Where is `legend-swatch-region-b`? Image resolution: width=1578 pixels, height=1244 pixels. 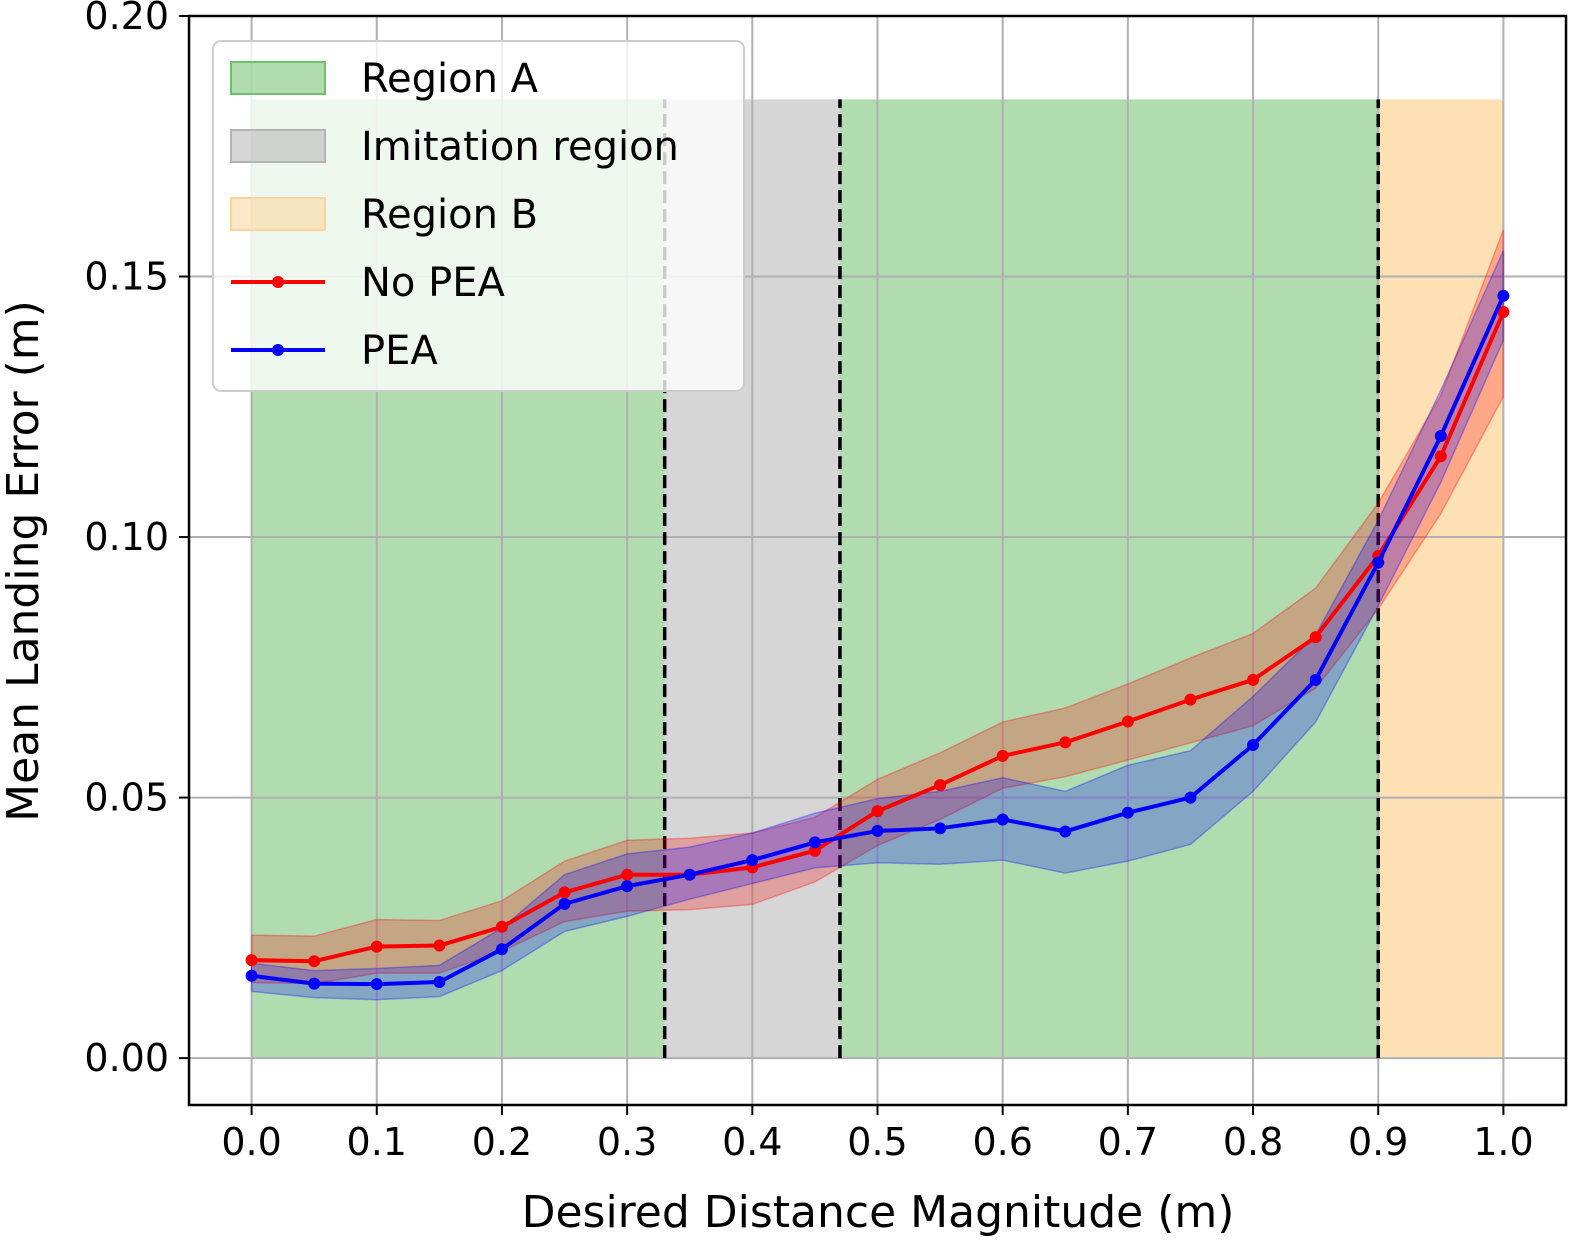 legend-swatch-region-b is located at coordinates (278, 214).